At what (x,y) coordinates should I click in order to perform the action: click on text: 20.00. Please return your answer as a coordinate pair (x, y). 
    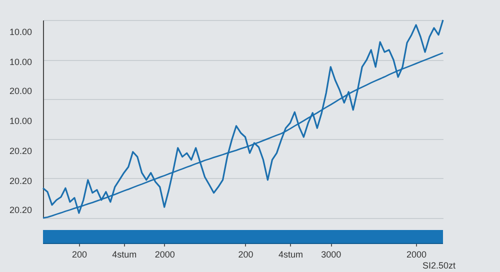
    Looking at the image, I should click on (20, 91).